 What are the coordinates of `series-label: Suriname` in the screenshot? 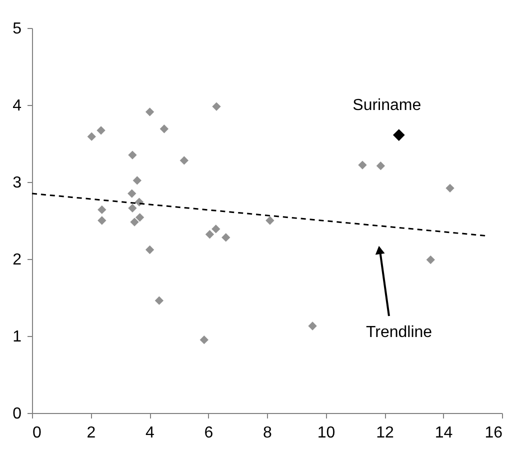 It's located at (387, 105).